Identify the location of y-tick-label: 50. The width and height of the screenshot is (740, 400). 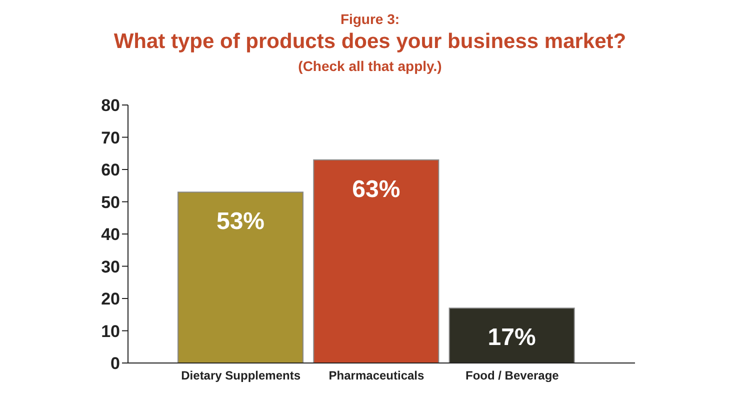
(110, 202).